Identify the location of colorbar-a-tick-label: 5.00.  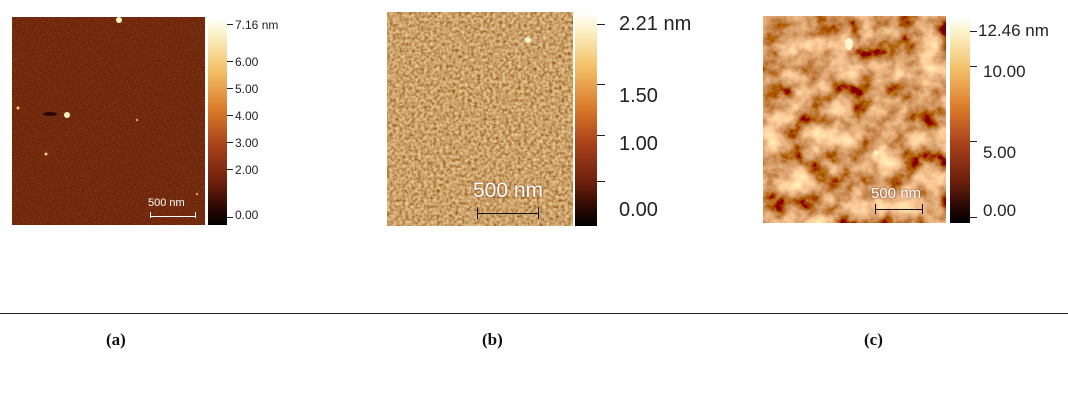
(247, 89).